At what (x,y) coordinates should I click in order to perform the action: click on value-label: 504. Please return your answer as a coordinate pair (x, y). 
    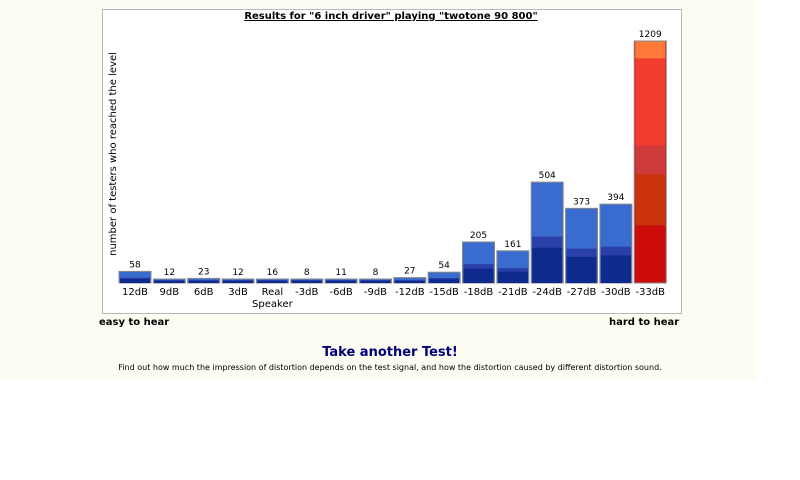
    Looking at the image, I should click on (547, 176).